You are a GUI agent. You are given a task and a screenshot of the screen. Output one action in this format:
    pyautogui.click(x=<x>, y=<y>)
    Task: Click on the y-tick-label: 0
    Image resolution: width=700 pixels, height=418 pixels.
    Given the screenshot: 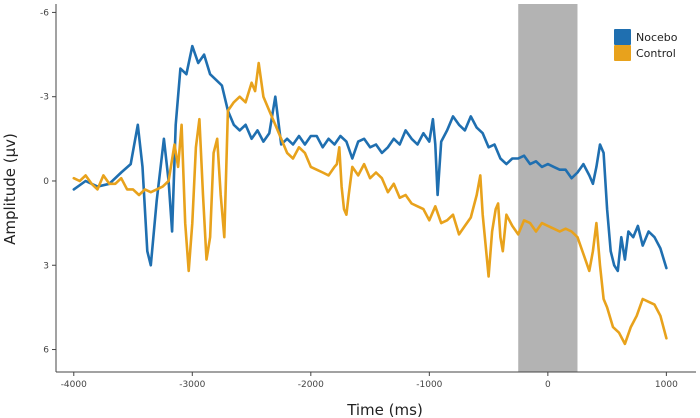 What is the action you would take?
    pyautogui.click(x=46, y=182)
    